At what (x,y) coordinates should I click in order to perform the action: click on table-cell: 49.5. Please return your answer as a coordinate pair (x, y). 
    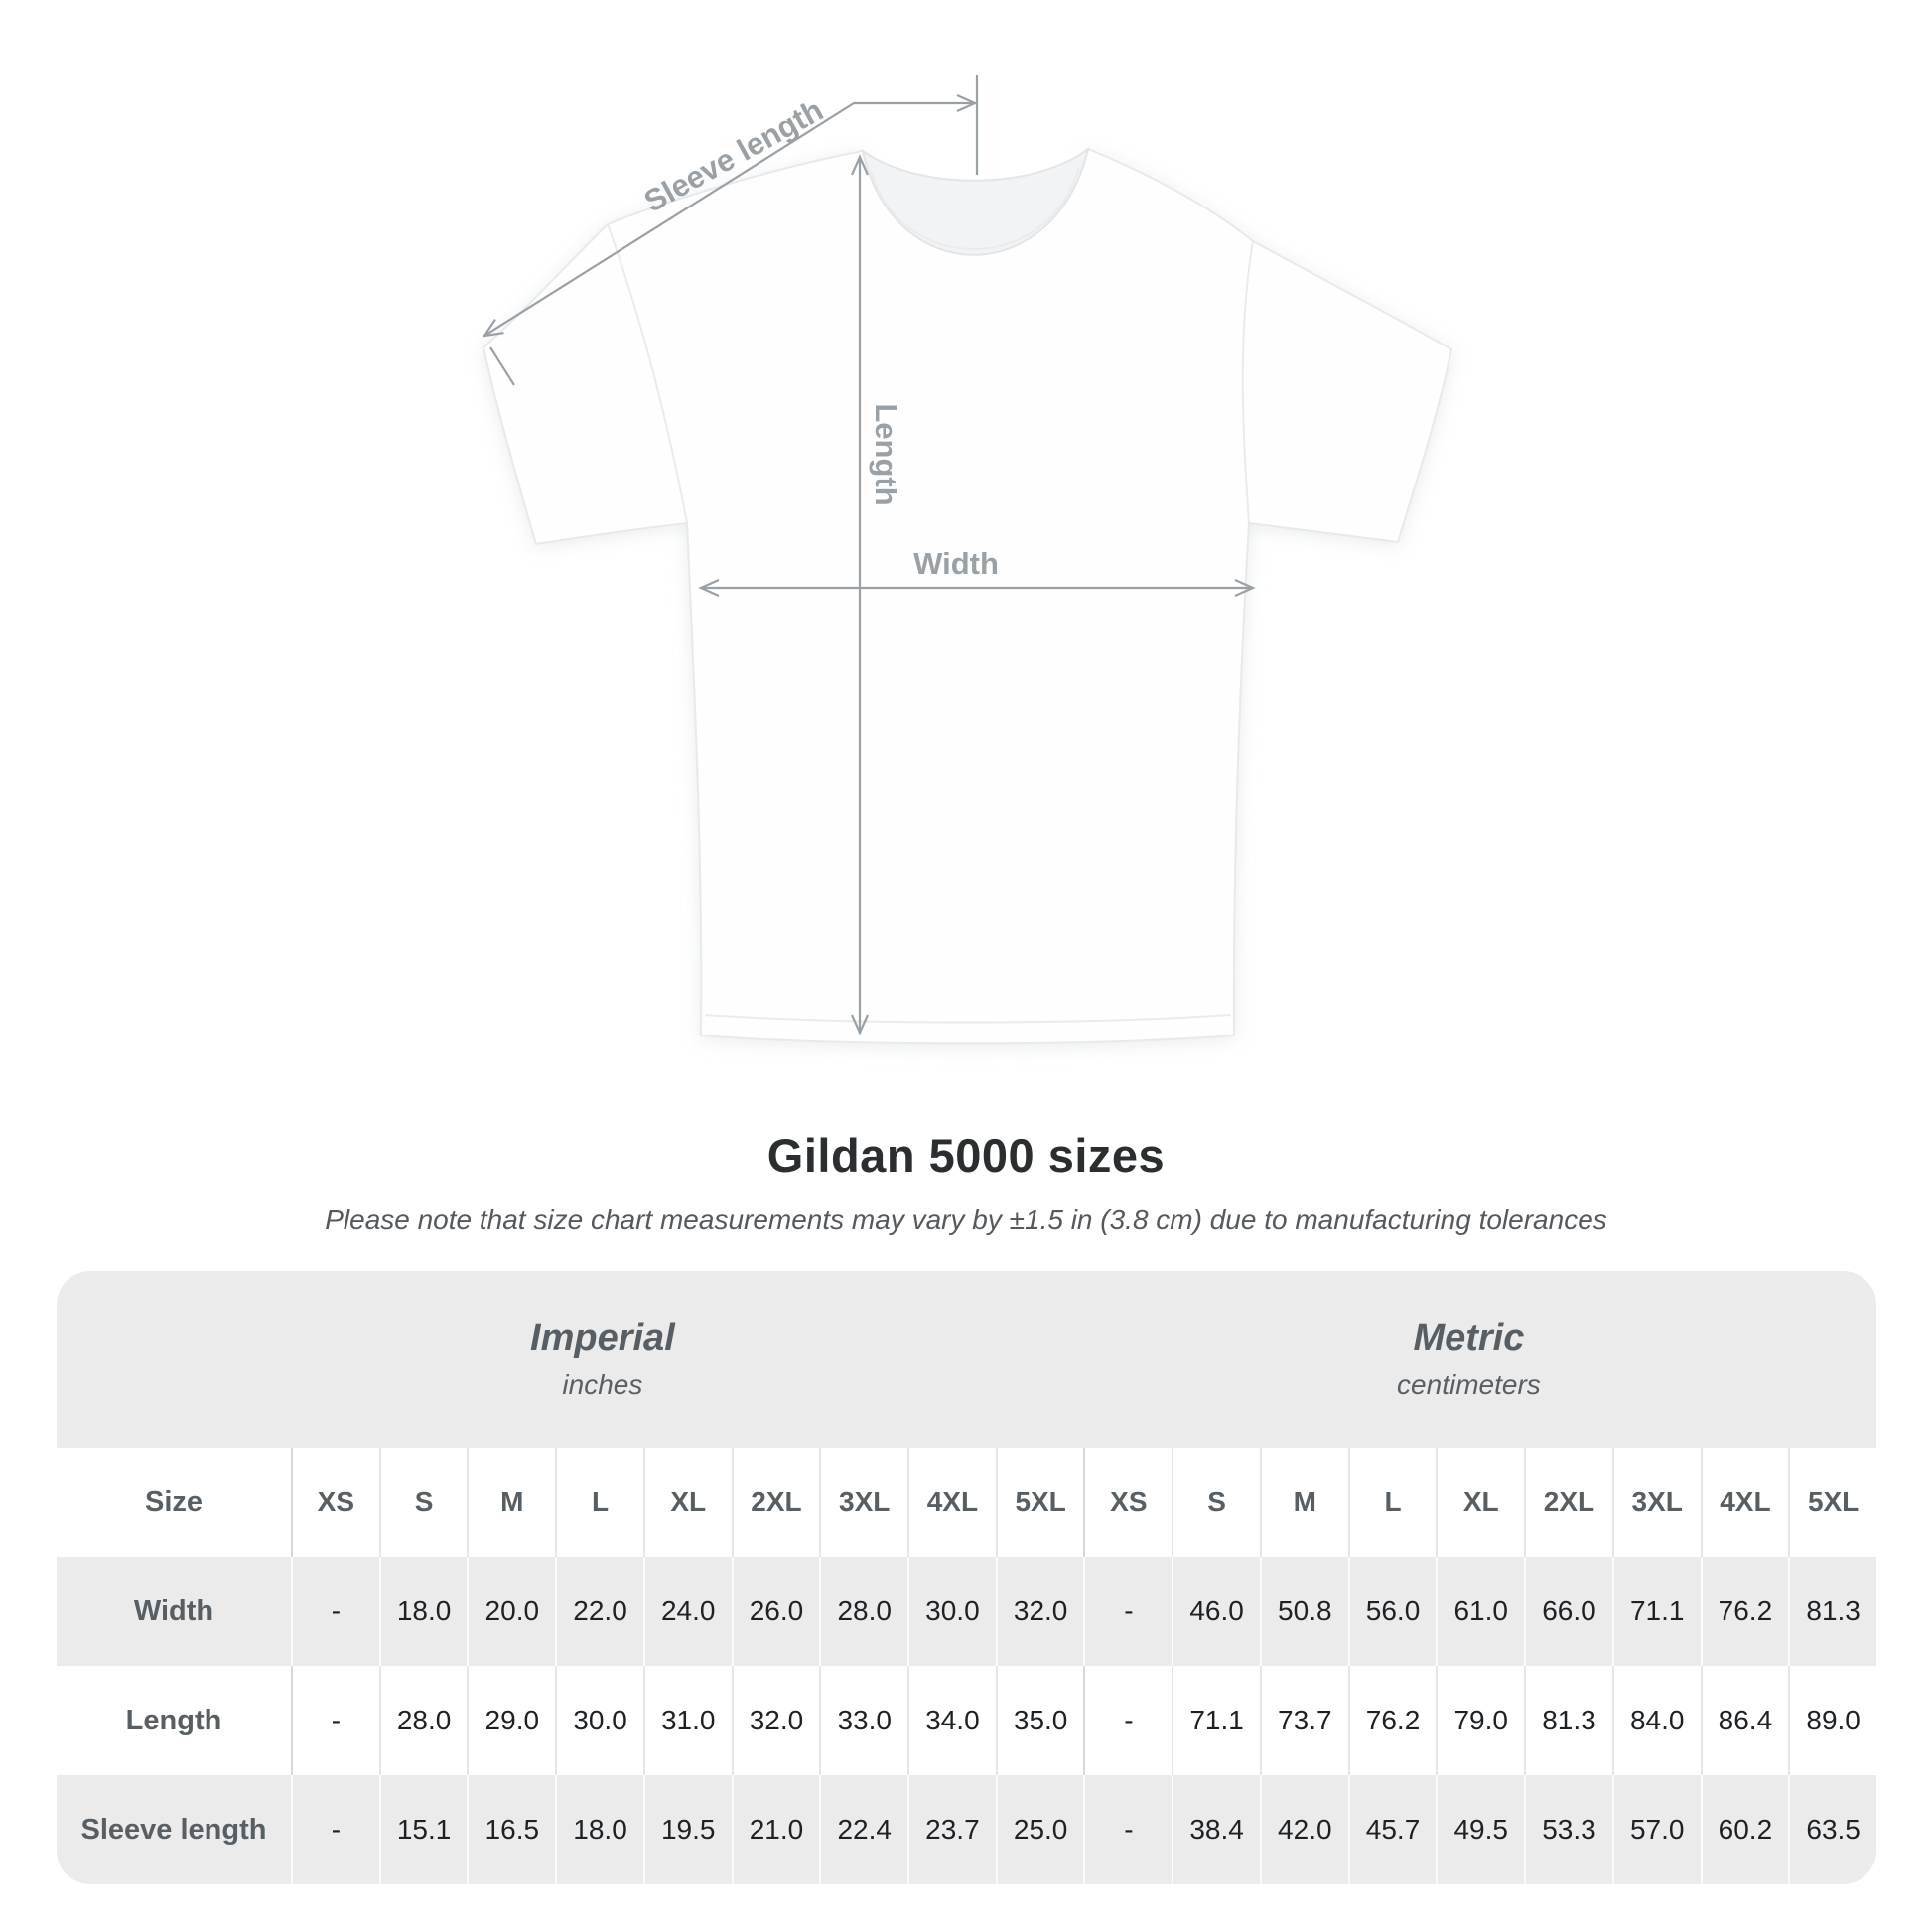
    Looking at the image, I should click on (1480, 1830).